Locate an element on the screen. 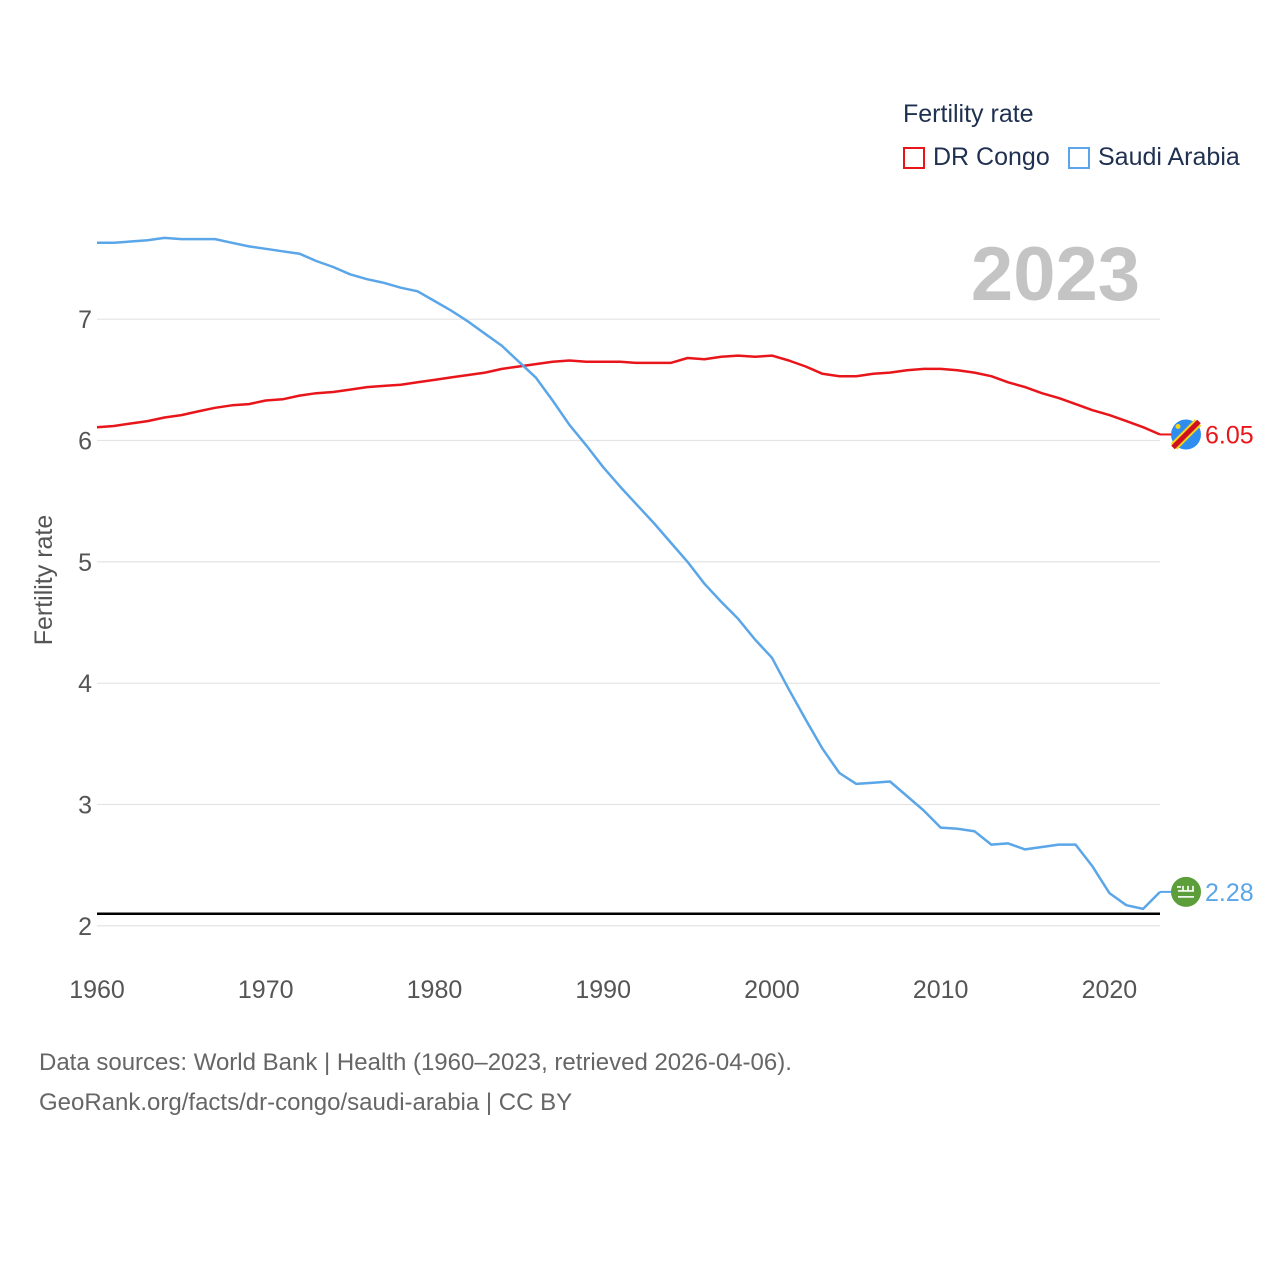 The width and height of the screenshot is (1280, 1280). x-tick-label: 1960 is located at coordinates (97, 990).